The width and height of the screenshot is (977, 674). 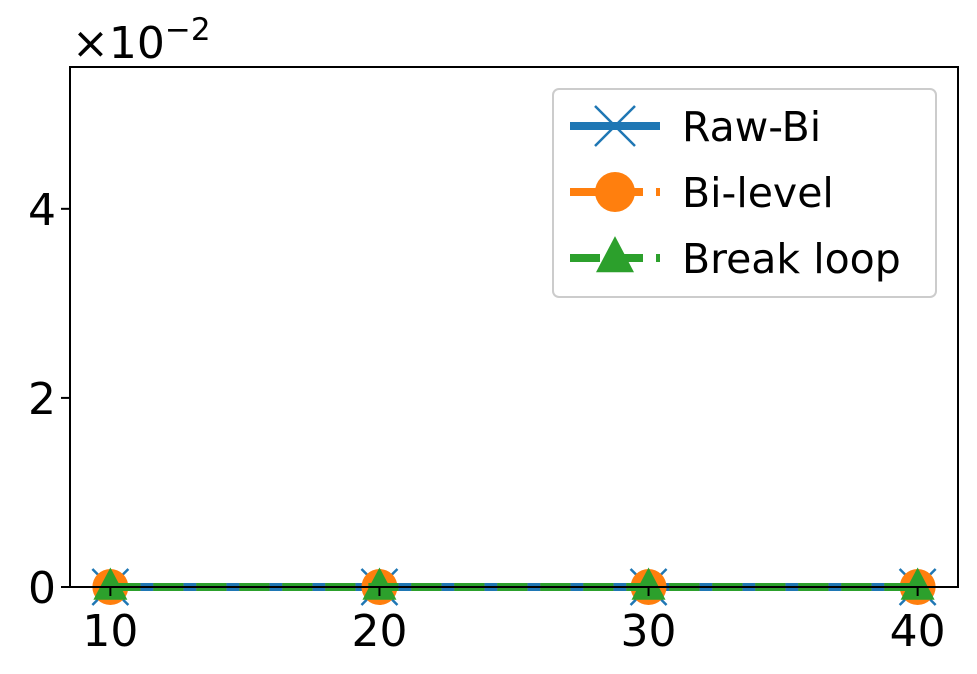 What do you see at coordinates (379, 631) in the screenshot?
I see `x-tick-label: 20` at bounding box center [379, 631].